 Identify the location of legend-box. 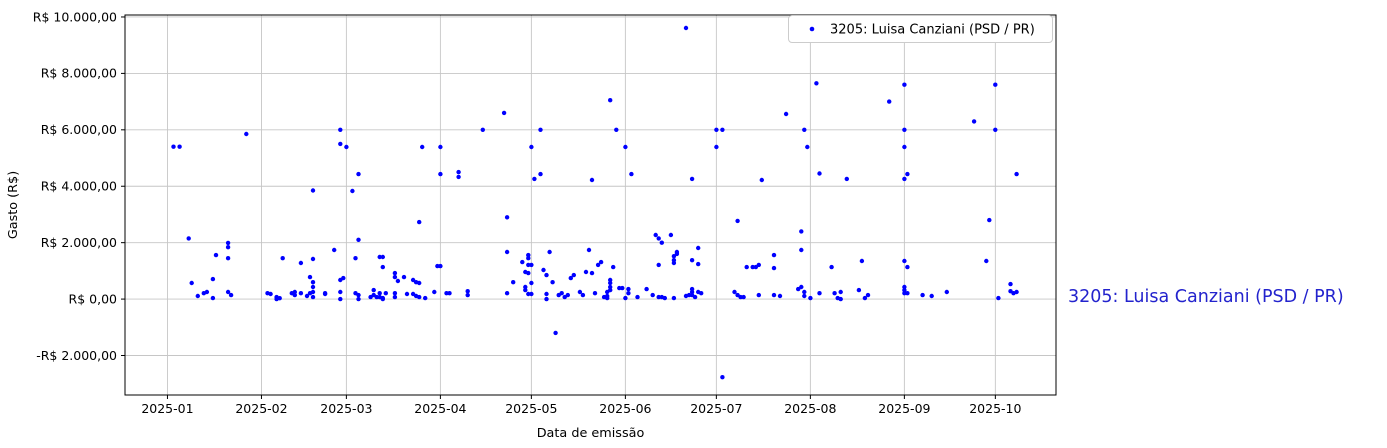
(920, 29).